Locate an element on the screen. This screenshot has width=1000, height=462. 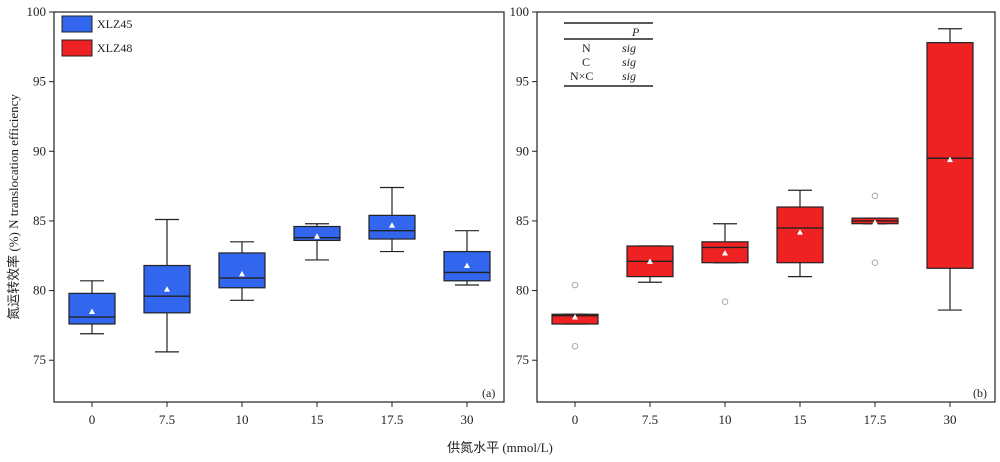
legend-label-xlz45: XLZ45 is located at coordinates (114, 24).